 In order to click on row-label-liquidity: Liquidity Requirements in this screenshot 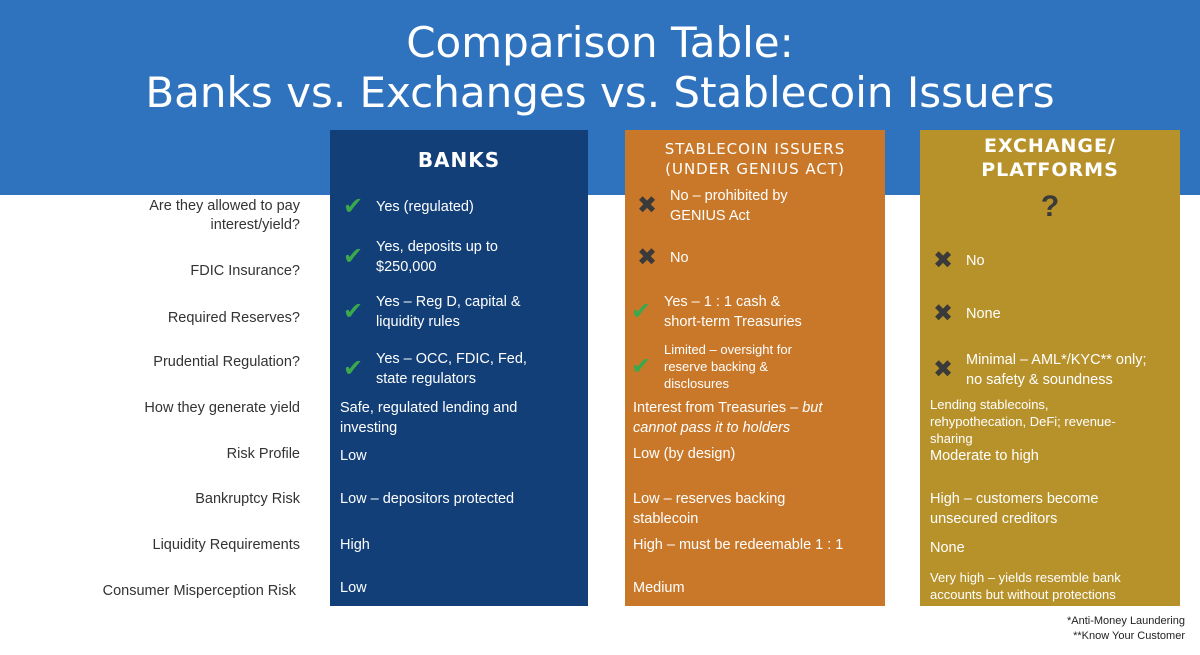, I will do `click(226, 545)`.